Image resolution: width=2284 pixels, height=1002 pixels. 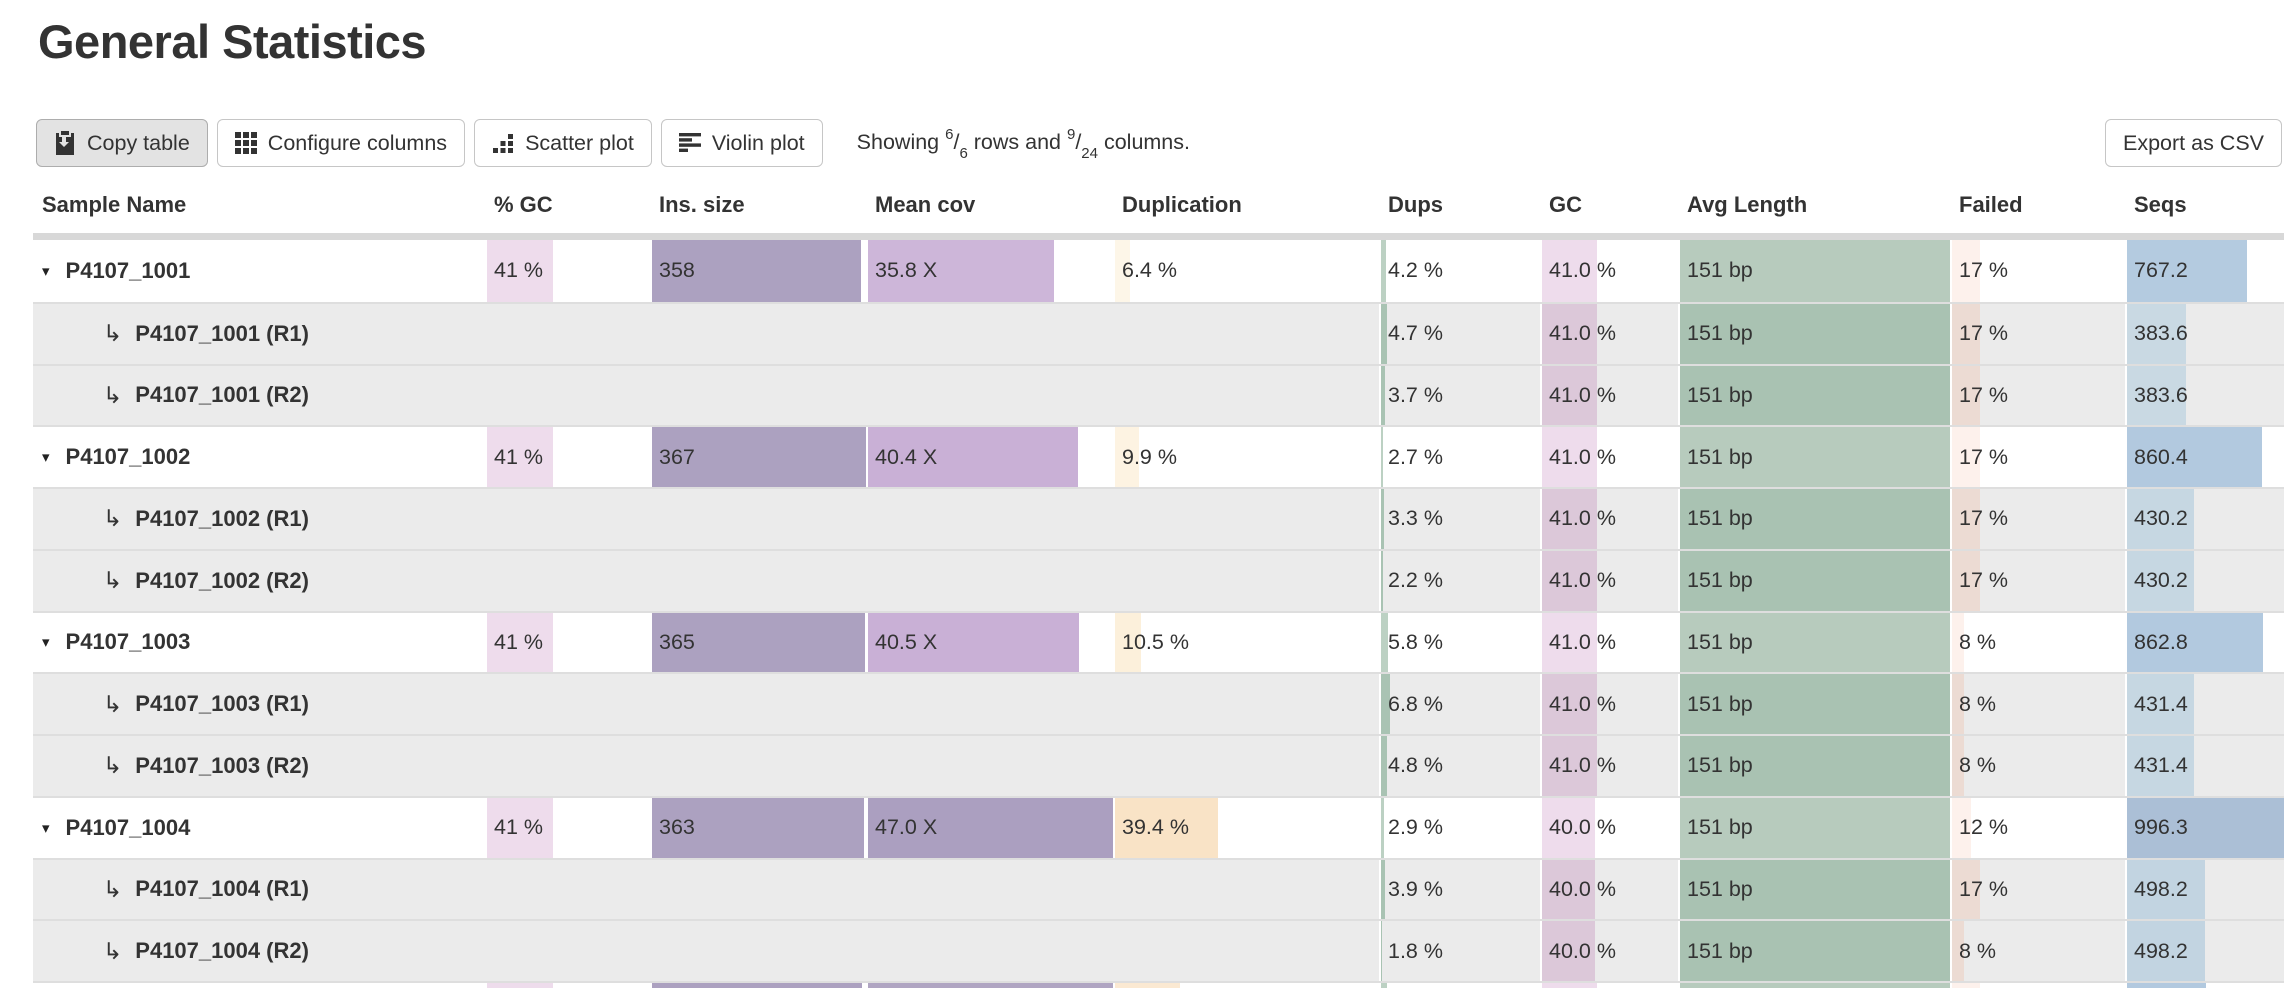 I want to click on copy-table-button: Copy table, so click(x=122, y=143).